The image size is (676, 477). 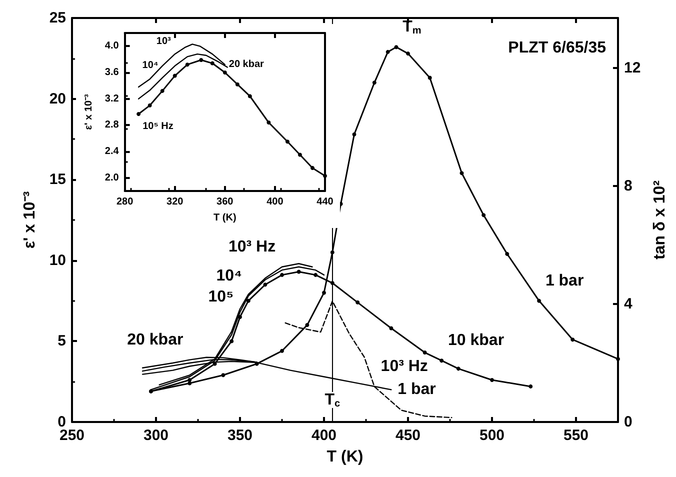 I want to click on y2-tick-label: 12, so click(x=632, y=68).